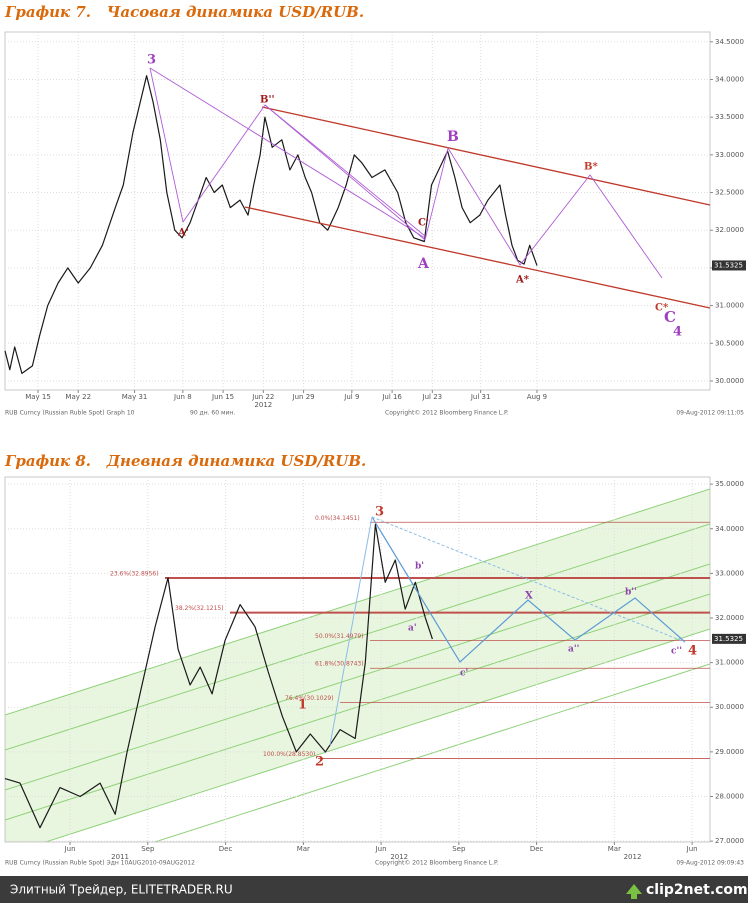  I want to click on annotation: b'', so click(631, 593).